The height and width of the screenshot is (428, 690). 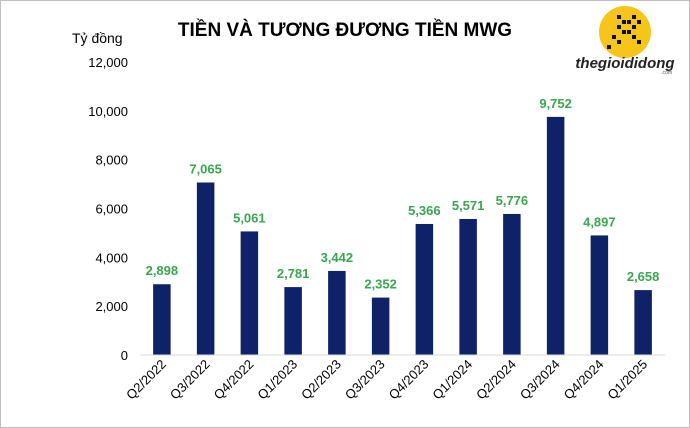 What do you see at coordinates (293, 321) in the screenshot?
I see `bar-Q1-2023` at bounding box center [293, 321].